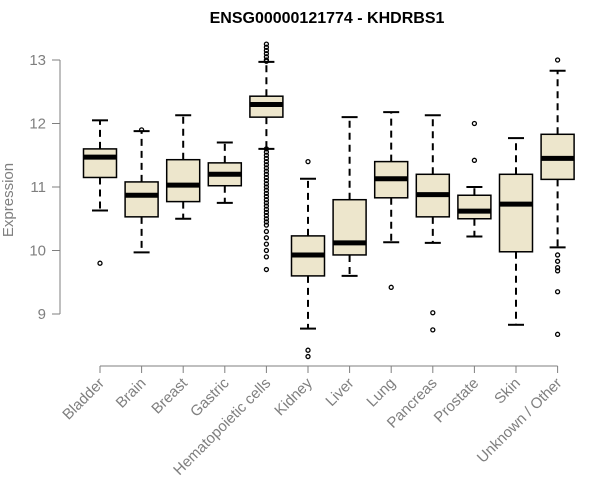 Image resolution: width=600 pixels, height=500 pixels. I want to click on y-axis: 9 10 11 12 13, so click(45, 187).